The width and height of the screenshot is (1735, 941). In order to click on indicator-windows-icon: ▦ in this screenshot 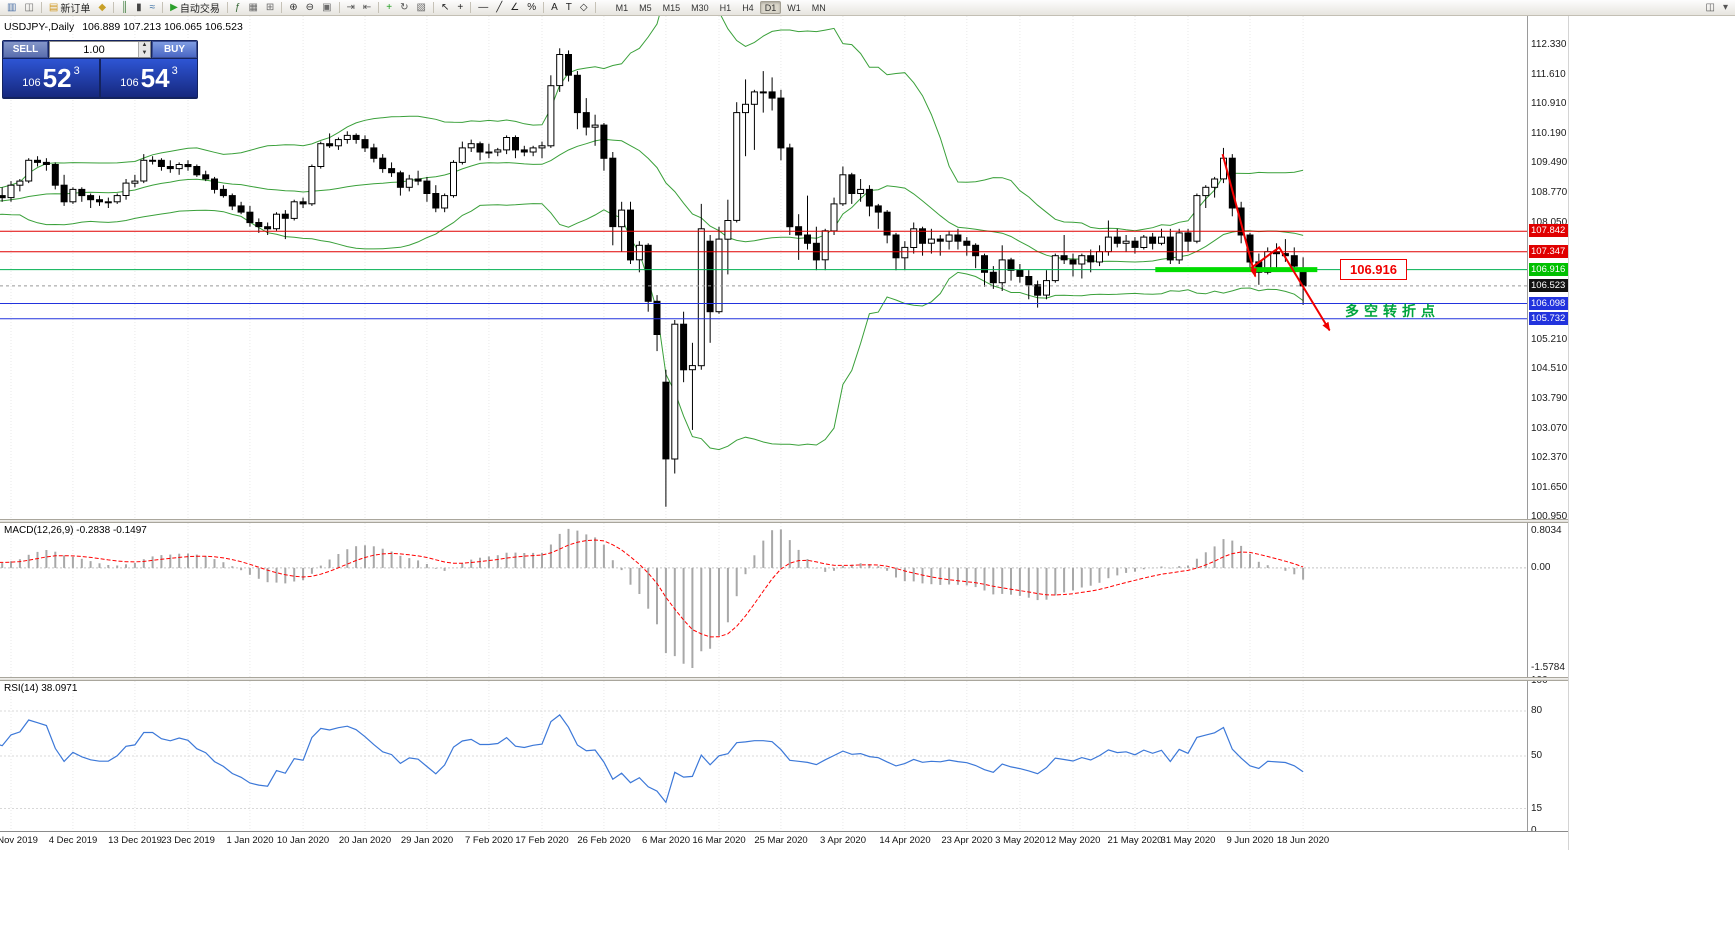, I will do `click(252, 8)`.